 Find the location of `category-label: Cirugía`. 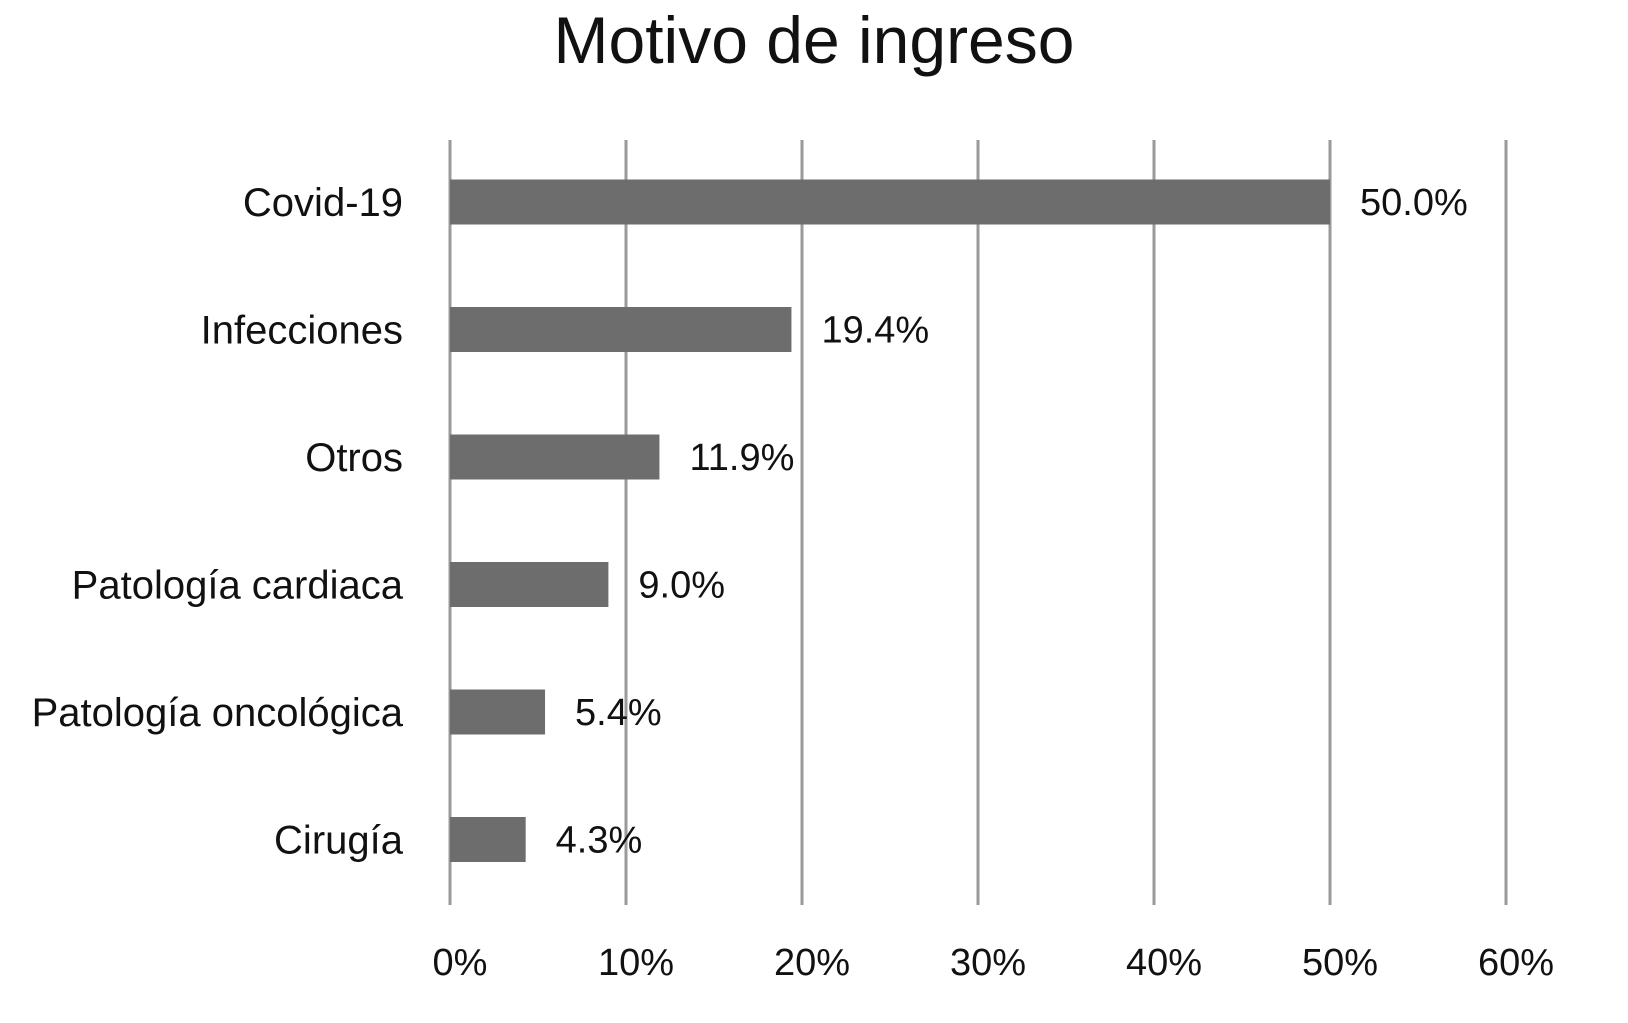

category-label: Cirugía is located at coordinates (339, 841).